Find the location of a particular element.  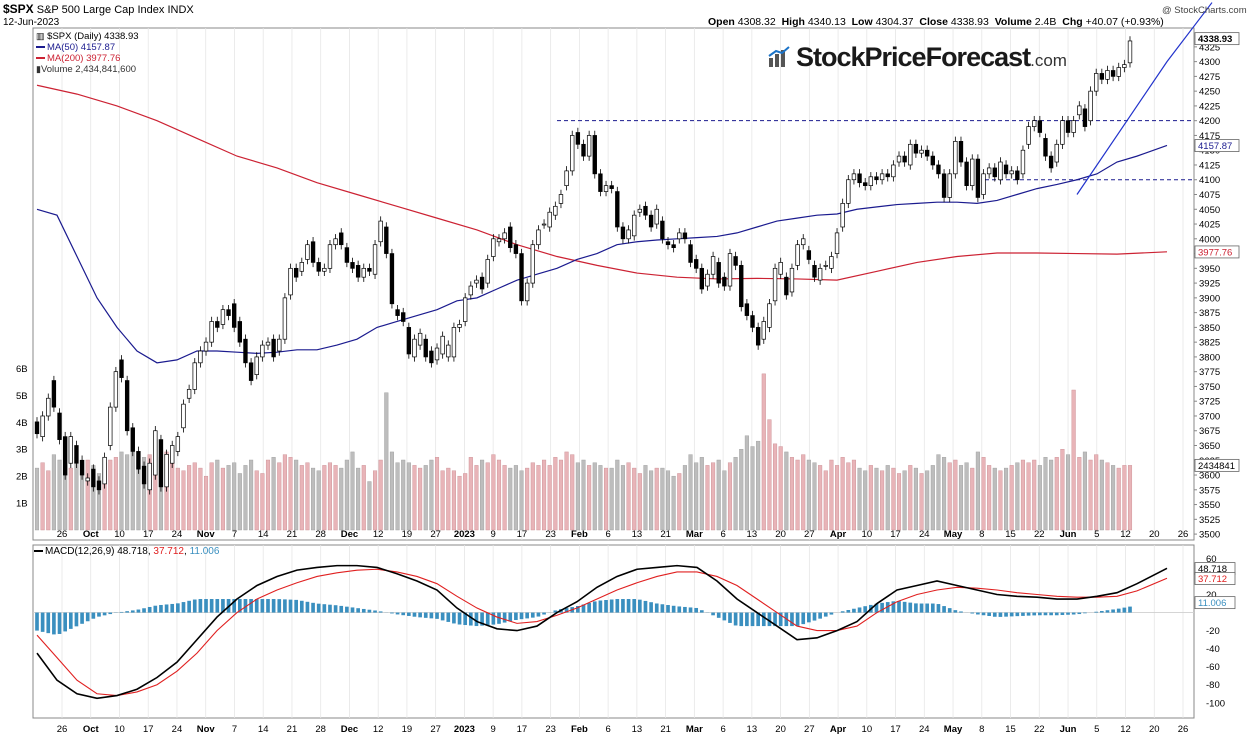

date-label: 12 is located at coordinates (378, 729).